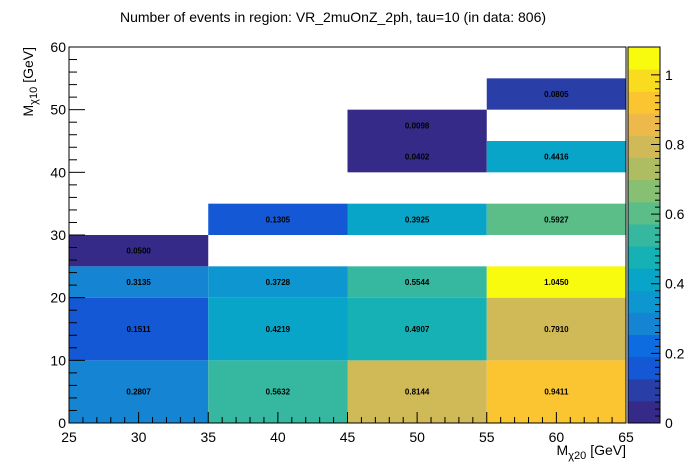  I want to click on cell-value-label: 0.1305, so click(278, 219).